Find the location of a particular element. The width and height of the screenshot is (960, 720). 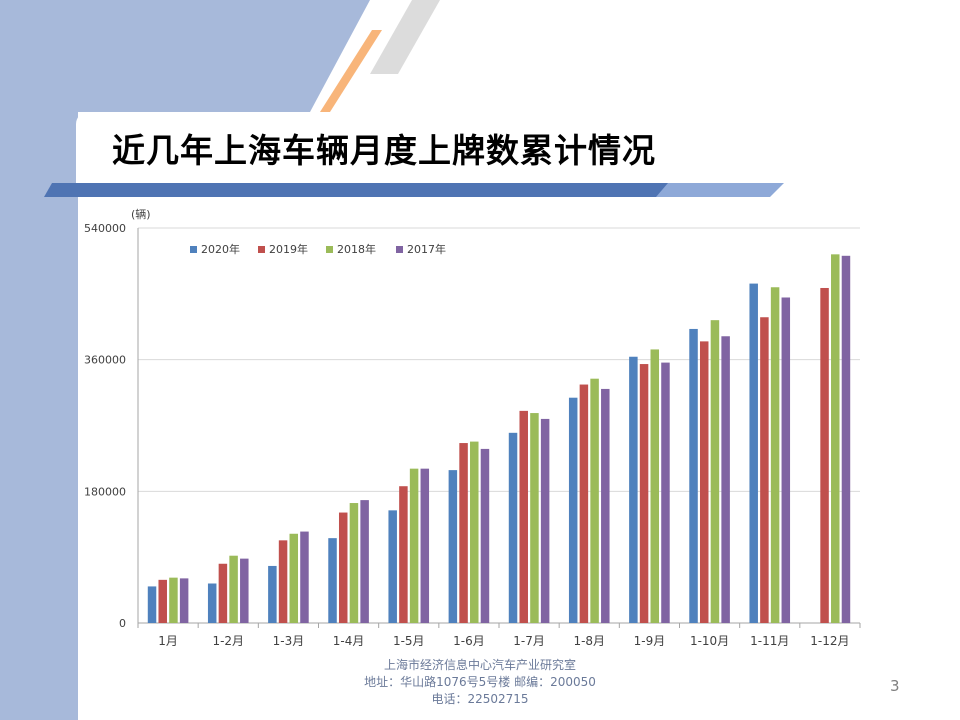

page-number: 3 is located at coordinates (895, 686).